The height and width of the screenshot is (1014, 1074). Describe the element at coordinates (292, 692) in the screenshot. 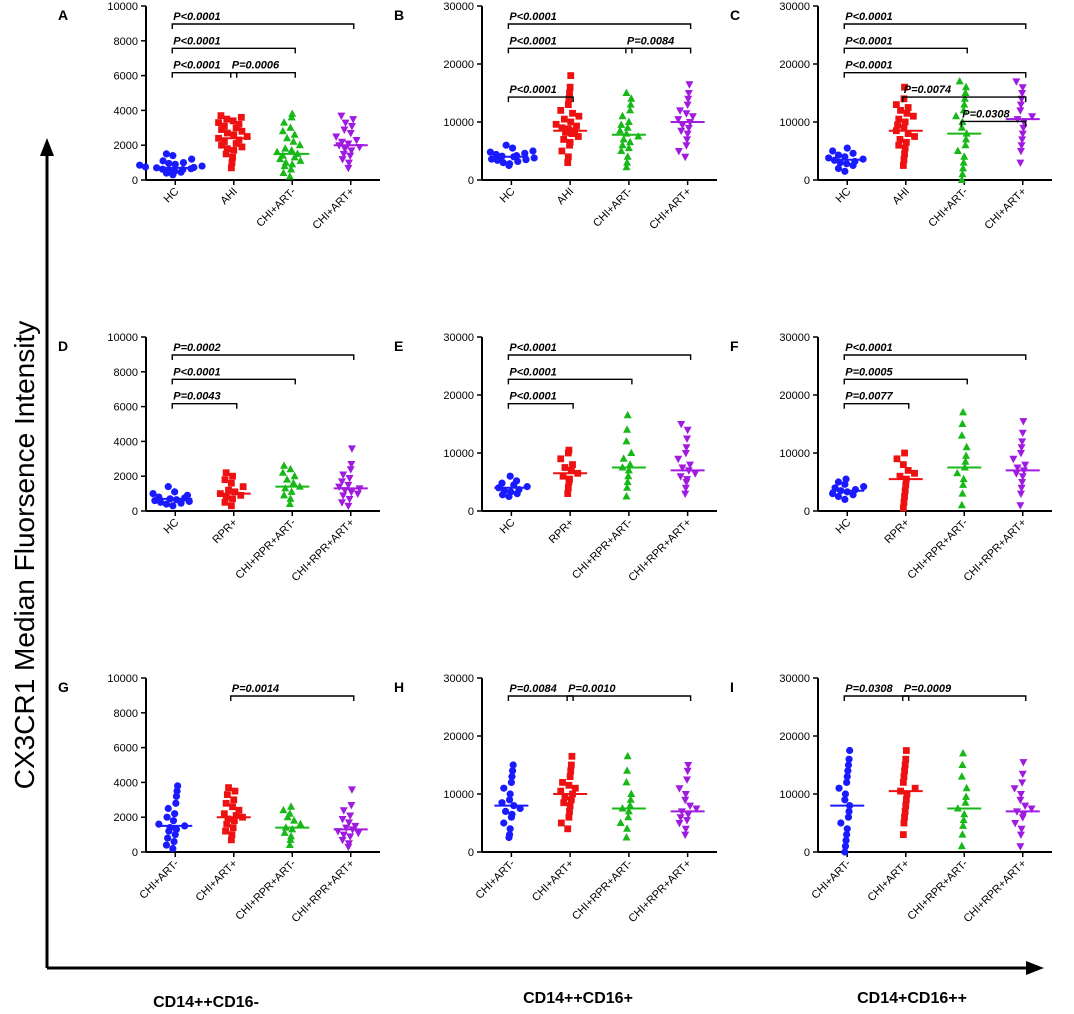

I see `significance-bracket: P=0.0014` at that location.